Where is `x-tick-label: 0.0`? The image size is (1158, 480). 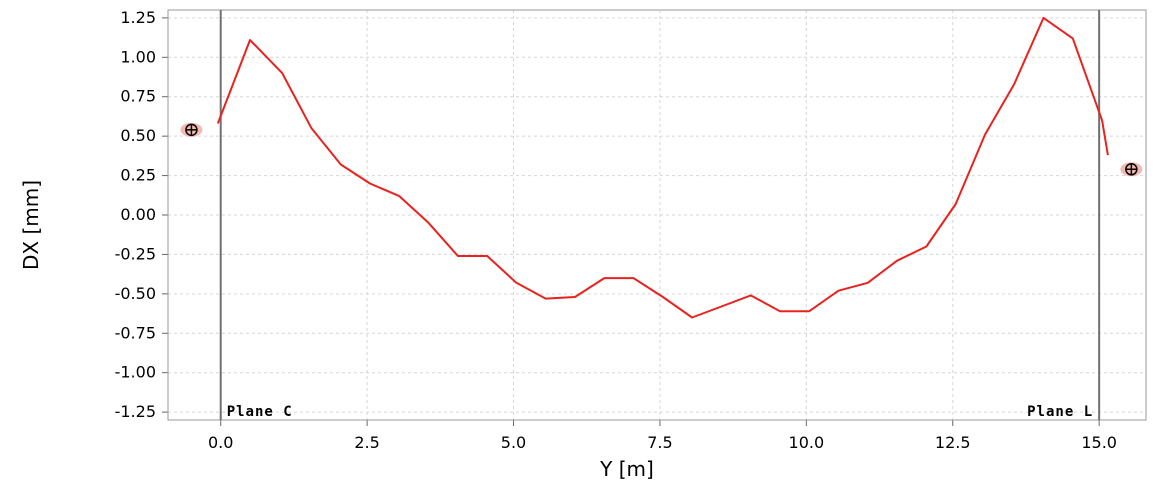 x-tick-label: 0.0 is located at coordinates (220, 442).